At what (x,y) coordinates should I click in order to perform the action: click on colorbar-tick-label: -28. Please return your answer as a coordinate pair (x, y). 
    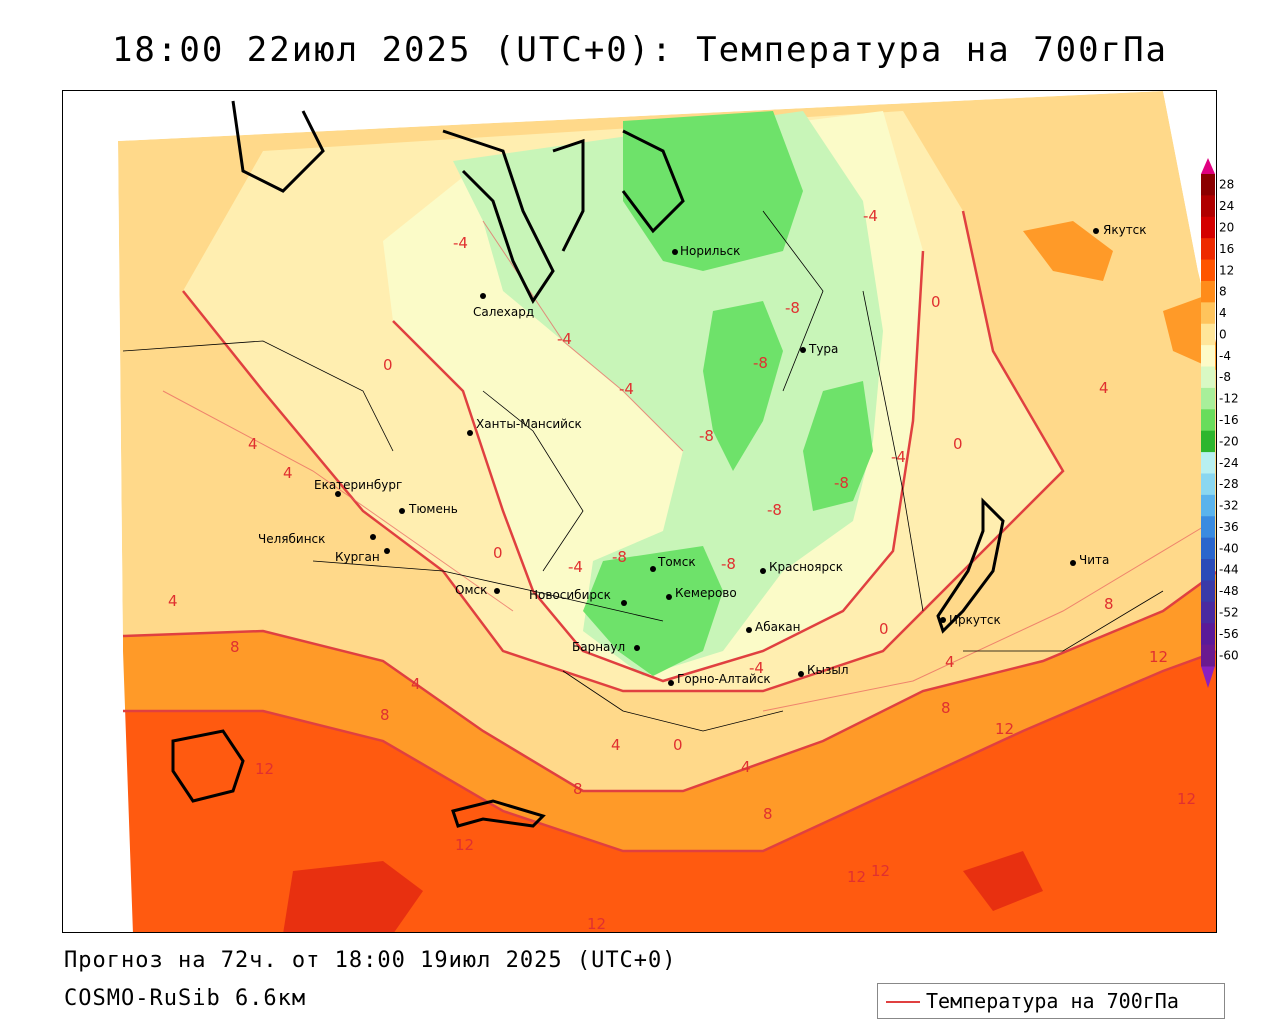
    Looking at the image, I should click on (1229, 484).